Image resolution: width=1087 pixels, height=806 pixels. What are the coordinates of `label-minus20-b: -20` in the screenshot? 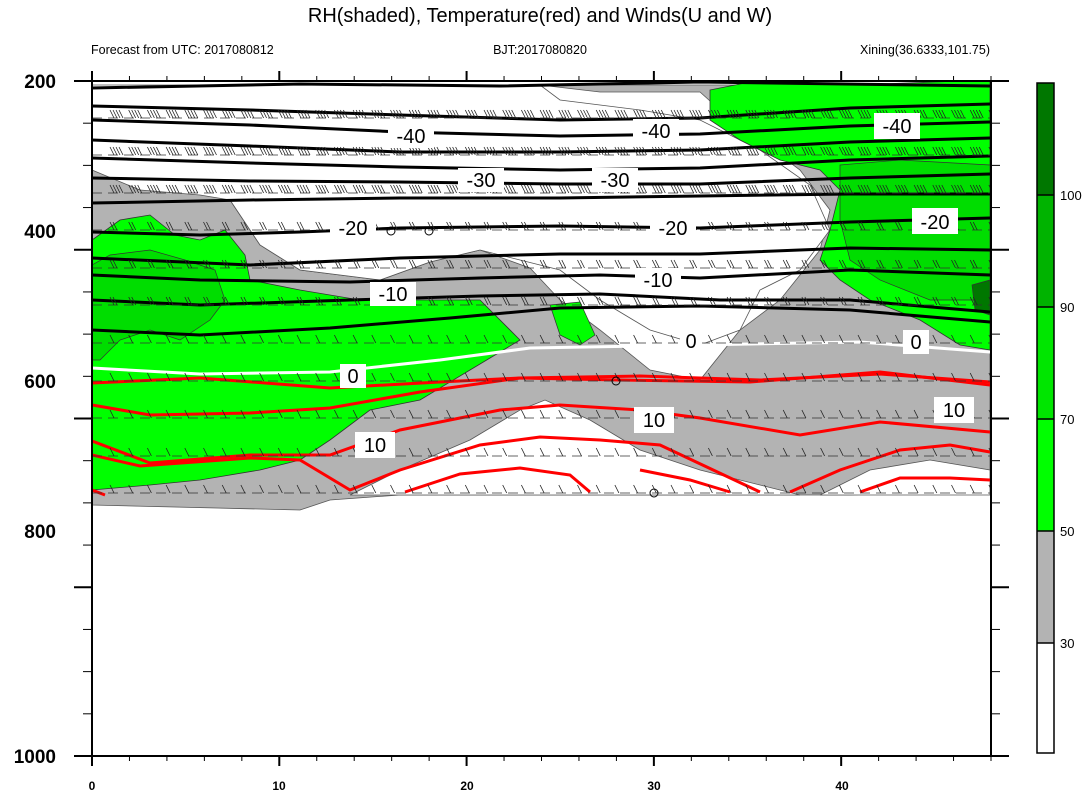 It's located at (673, 228).